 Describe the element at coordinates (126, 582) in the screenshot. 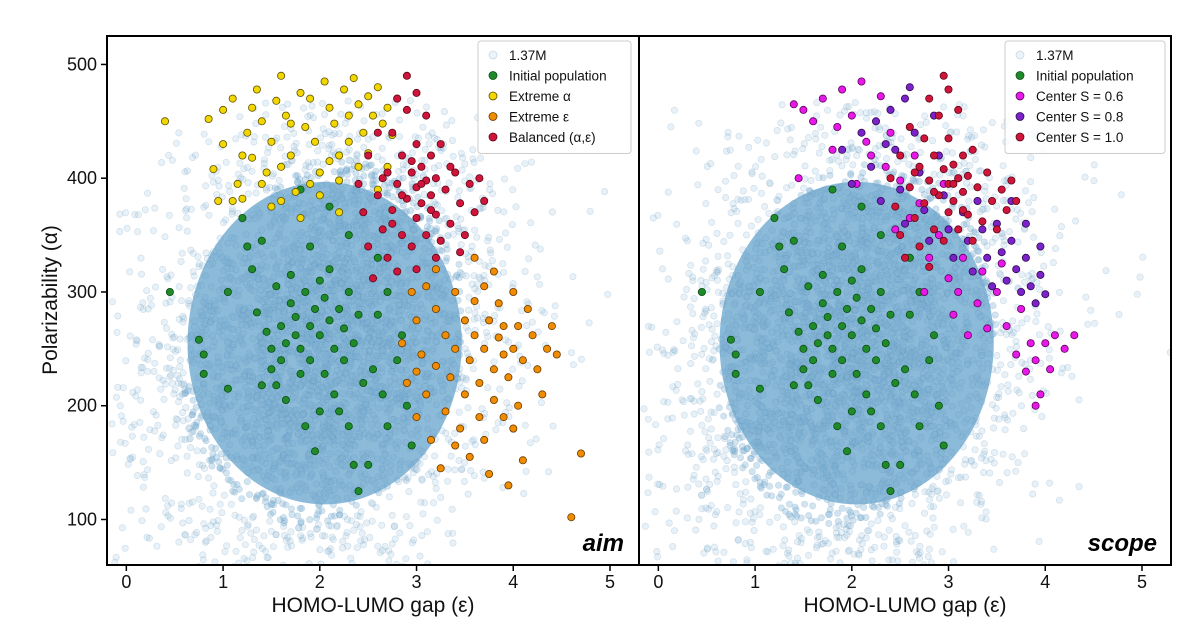

I see `x-tick-label: 0` at that location.